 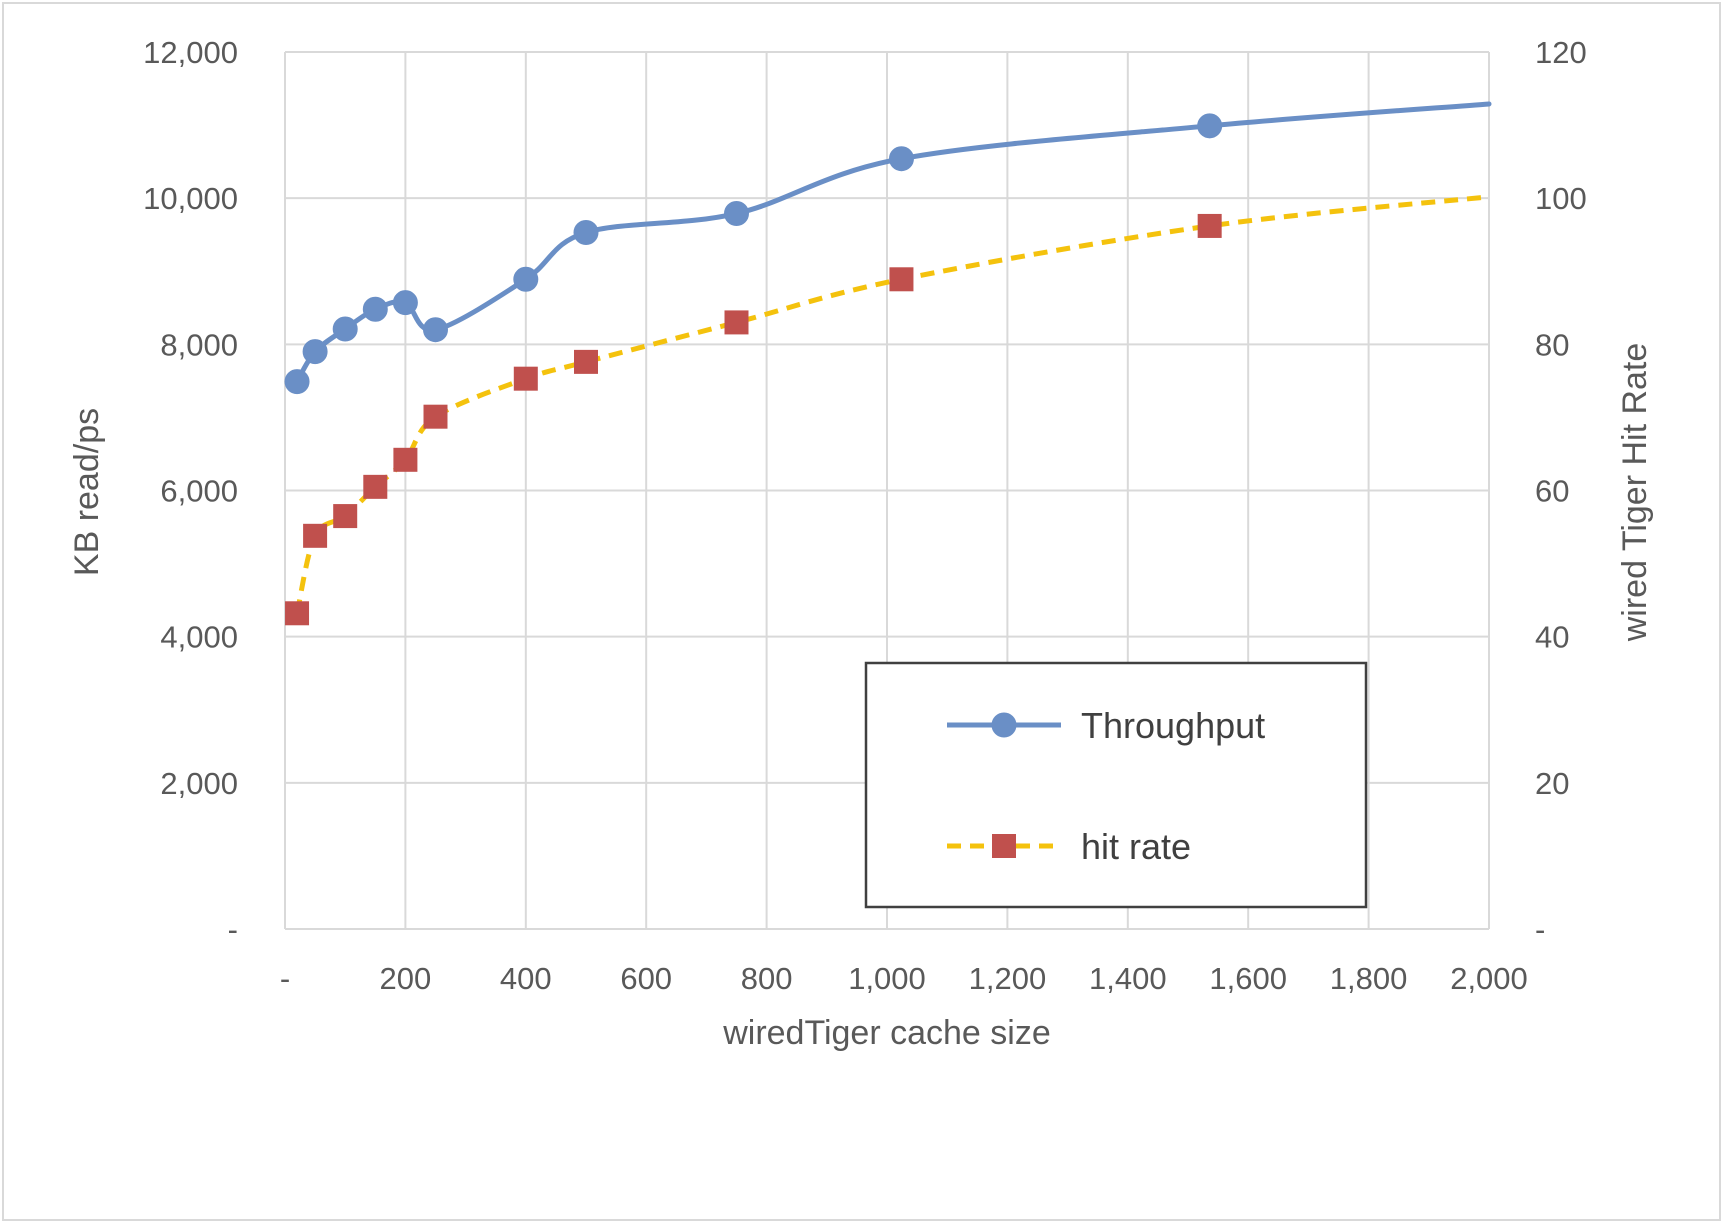 What do you see at coordinates (1552, 344) in the screenshot?
I see `y2-tick-label: 80` at bounding box center [1552, 344].